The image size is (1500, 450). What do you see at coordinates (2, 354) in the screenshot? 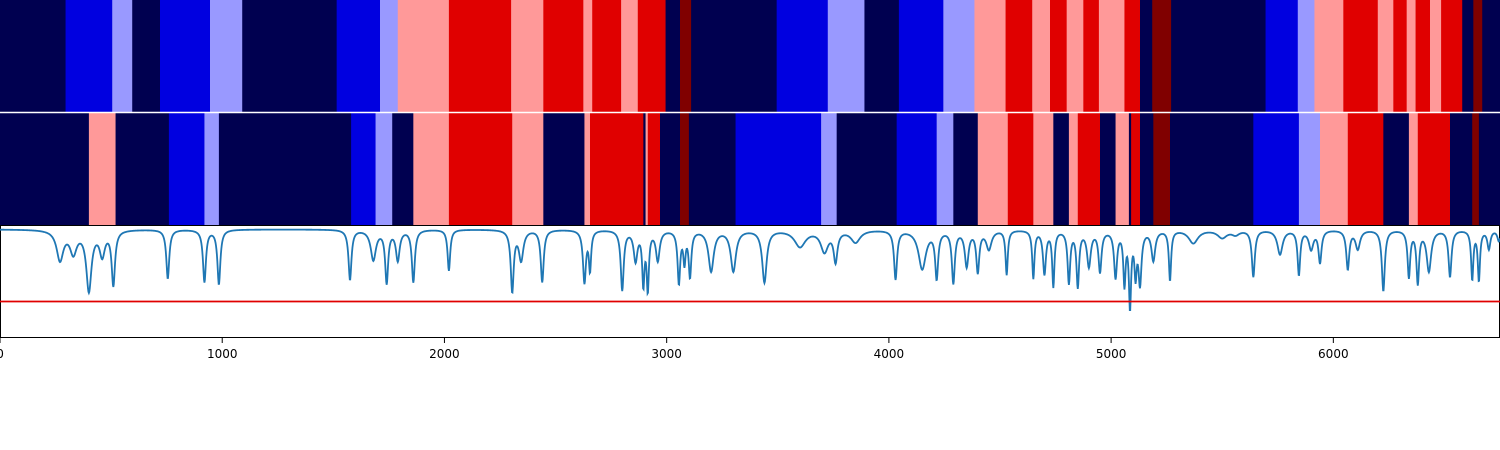
I see `x-tick-label-0: 0` at bounding box center [2, 354].